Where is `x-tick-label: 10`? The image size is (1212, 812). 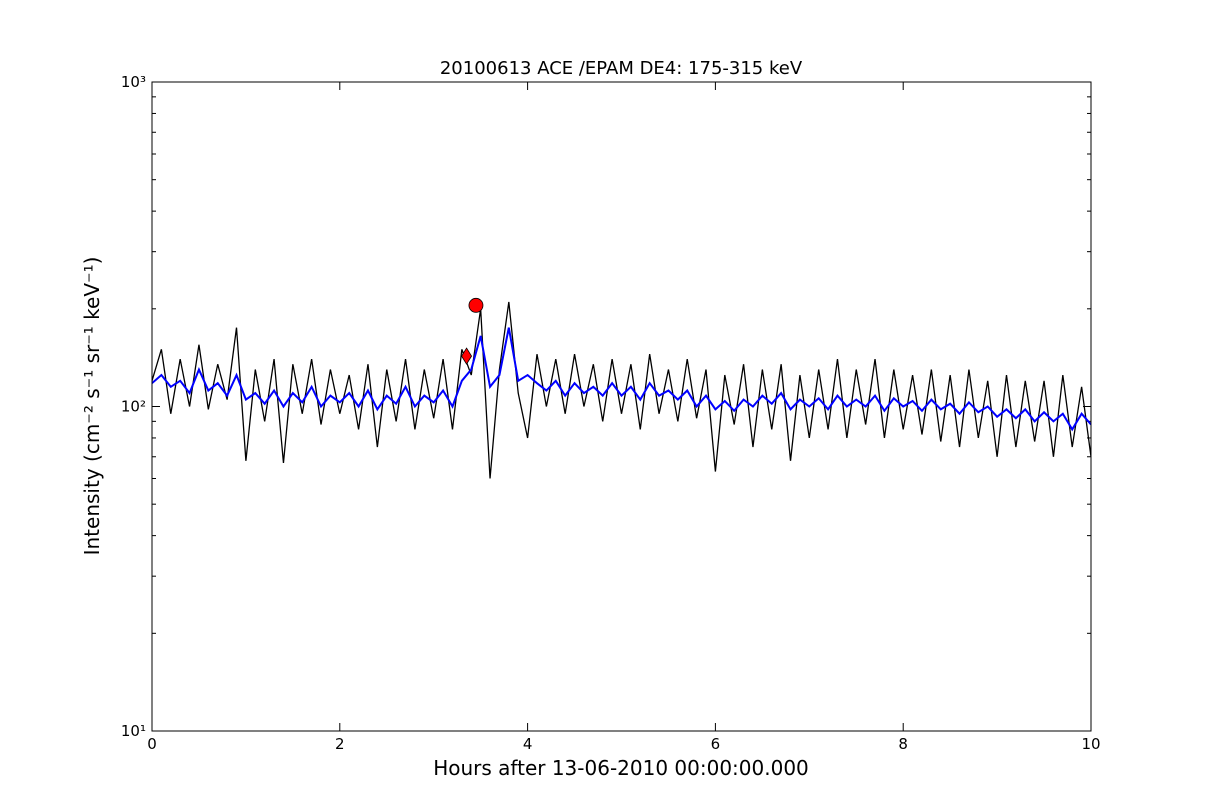 x-tick-label: 10 is located at coordinates (1090, 744).